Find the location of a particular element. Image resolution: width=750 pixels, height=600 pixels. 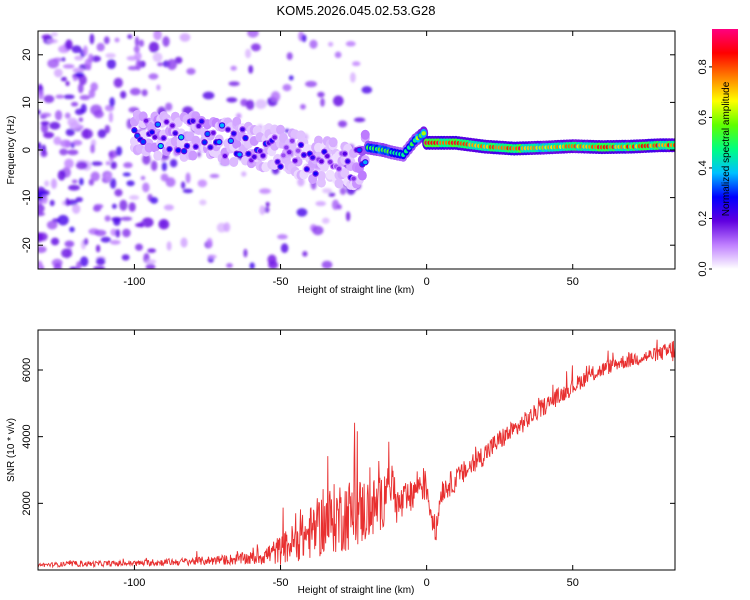

colorbar-ticks: 0.0 0.2 0.4 0.6 0.8 is located at coordinates (704, 168).